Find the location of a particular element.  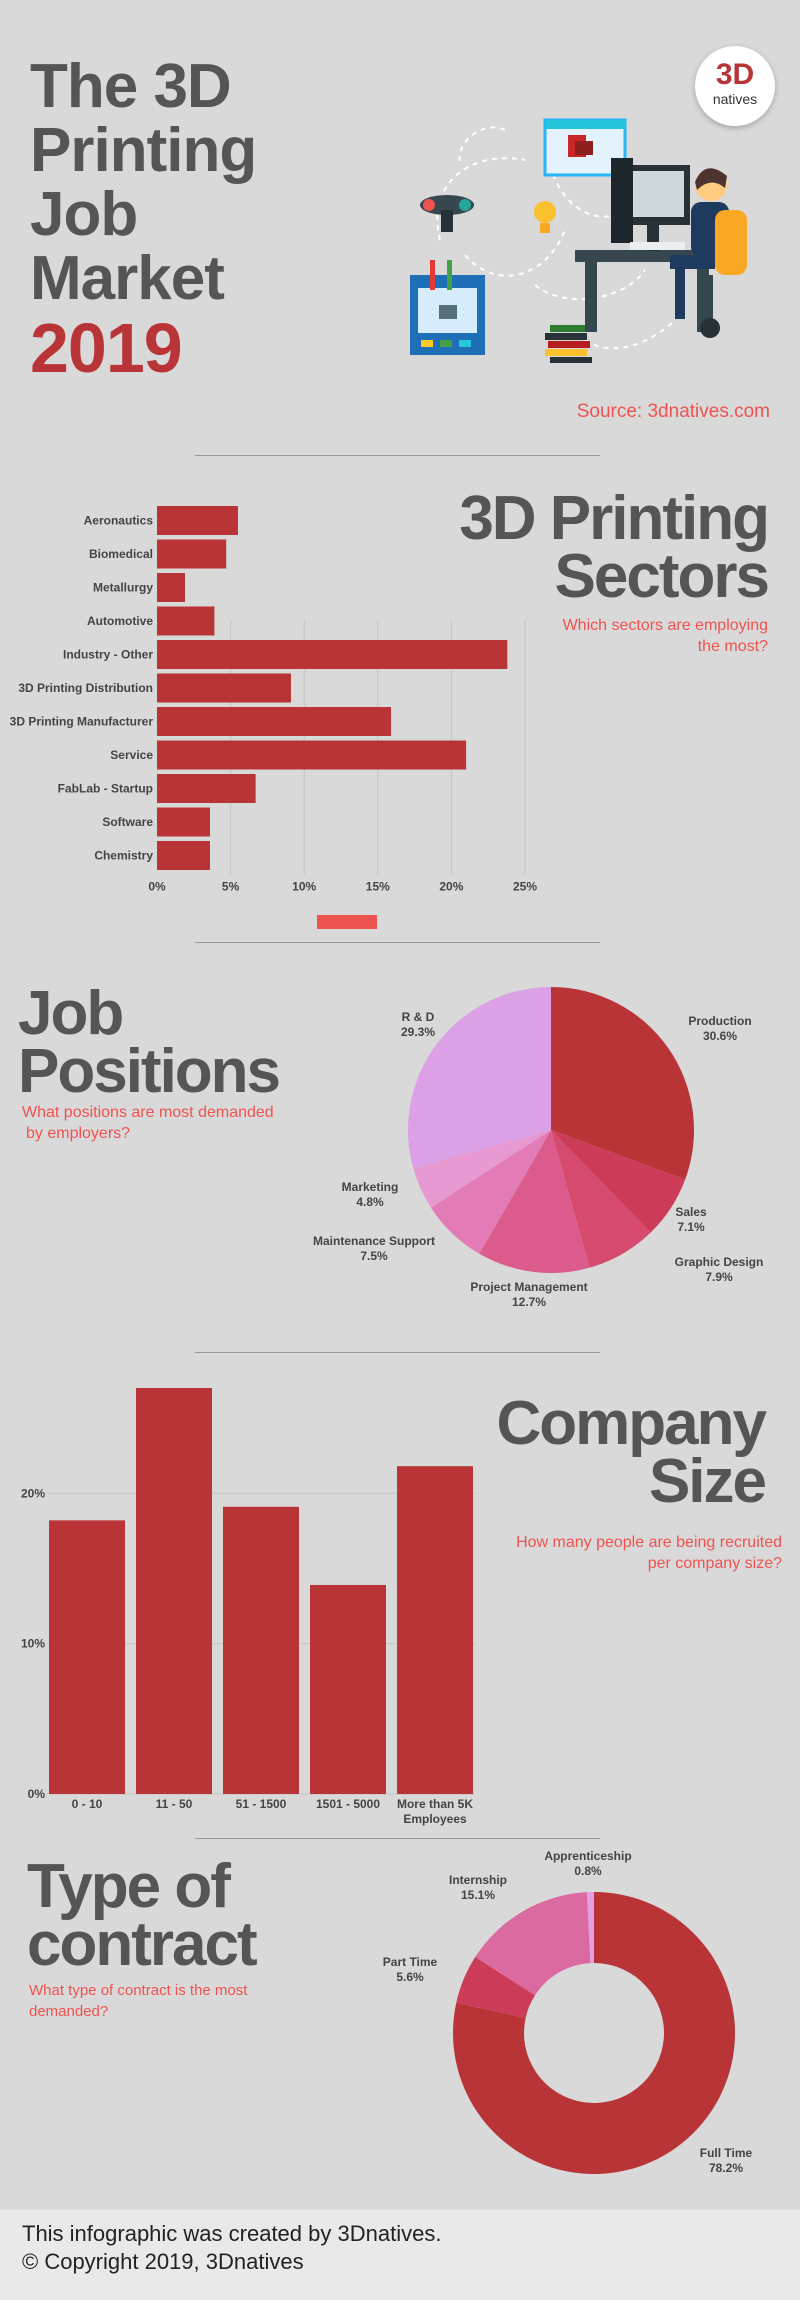

slice-label: Part Time is located at coordinates (410, 1962).